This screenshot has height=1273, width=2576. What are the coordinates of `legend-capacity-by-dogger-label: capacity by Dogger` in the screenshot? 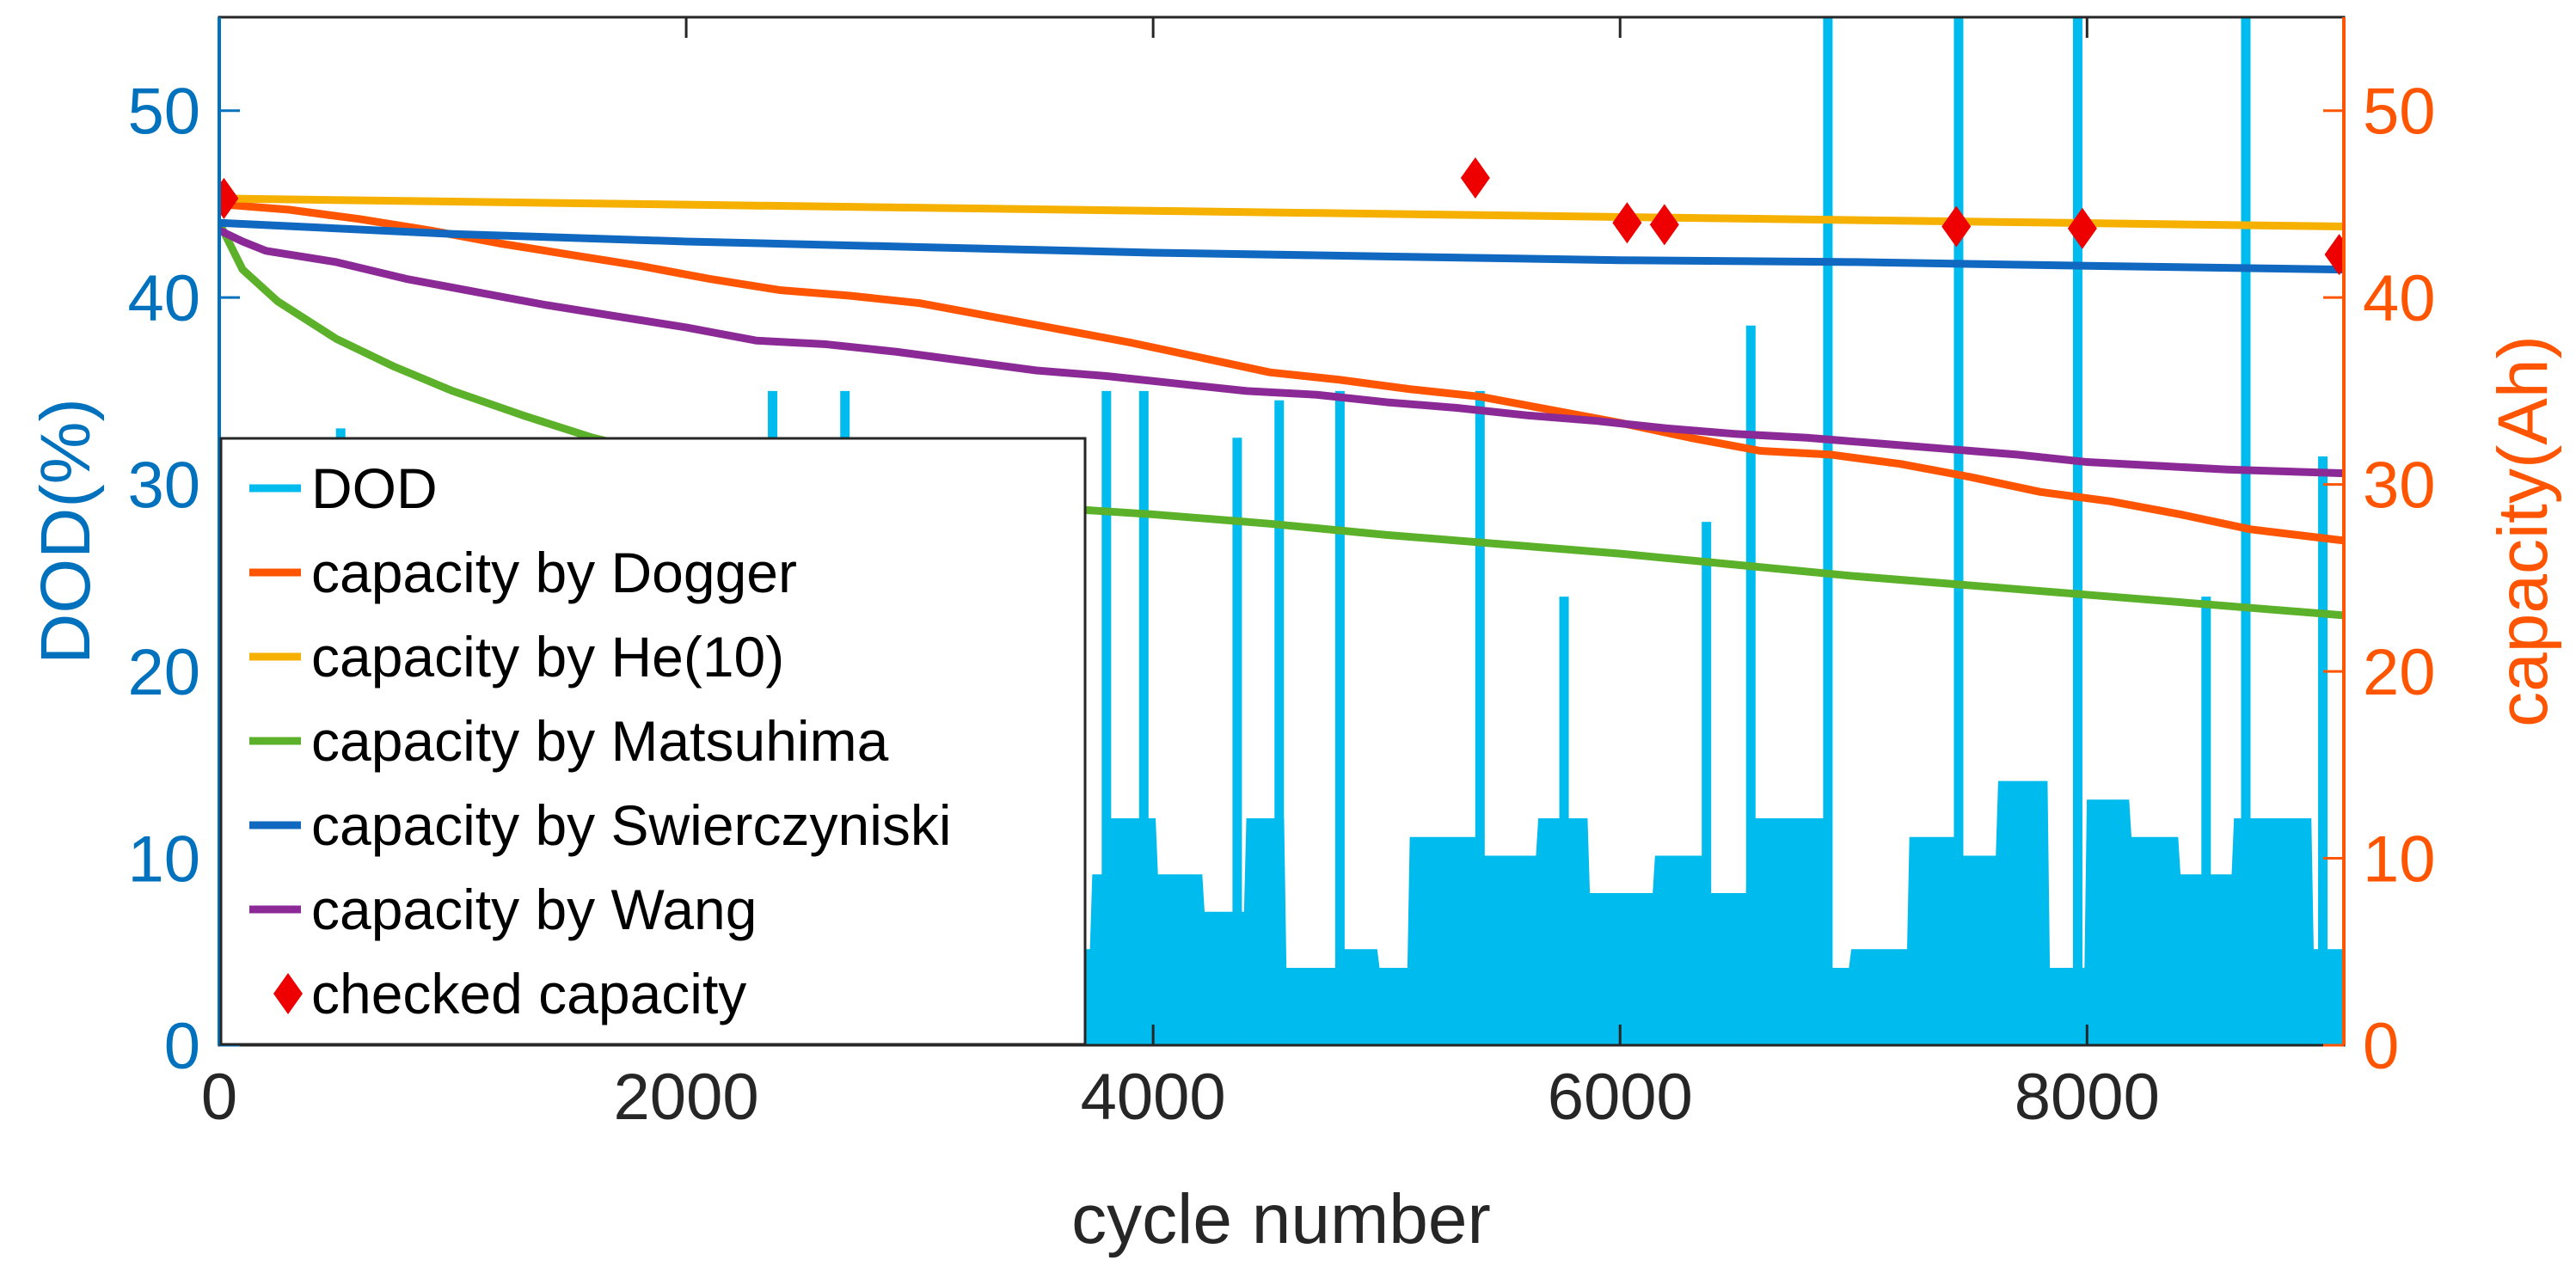 It's located at (554, 572).